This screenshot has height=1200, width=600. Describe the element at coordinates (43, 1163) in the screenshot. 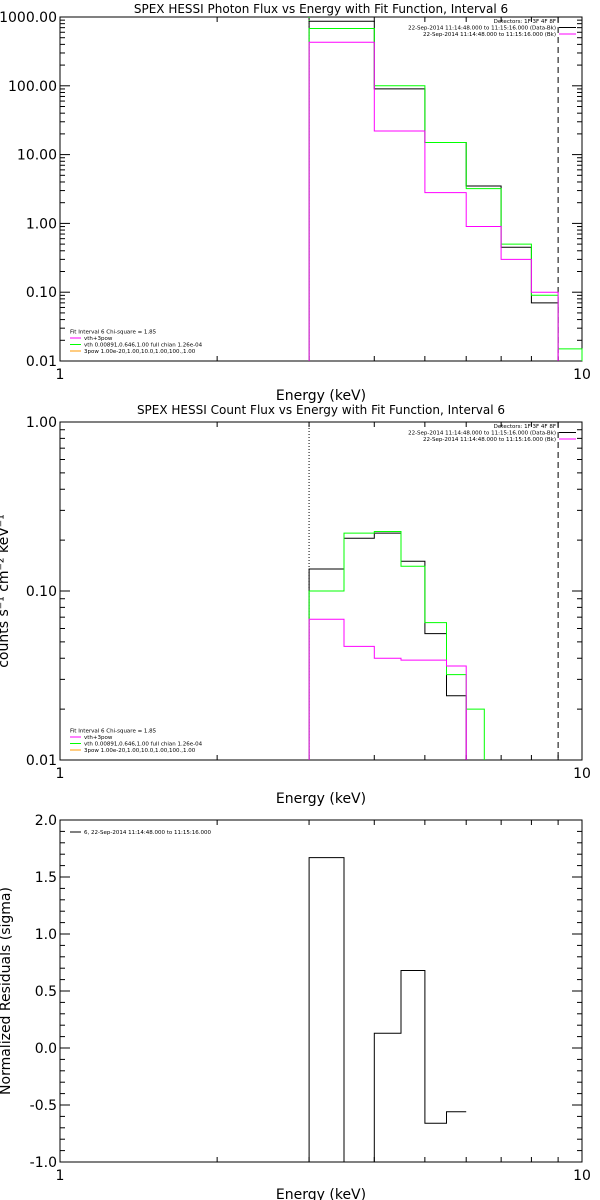

I see `y-tick-label: -1.0` at that location.